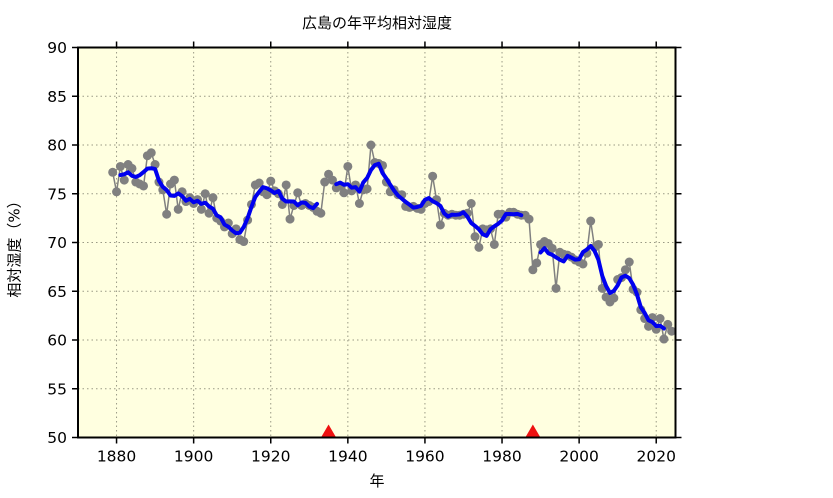 The width and height of the screenshot is (833, 498). I want to click on y-tick-label: 55, so click(57, 389).